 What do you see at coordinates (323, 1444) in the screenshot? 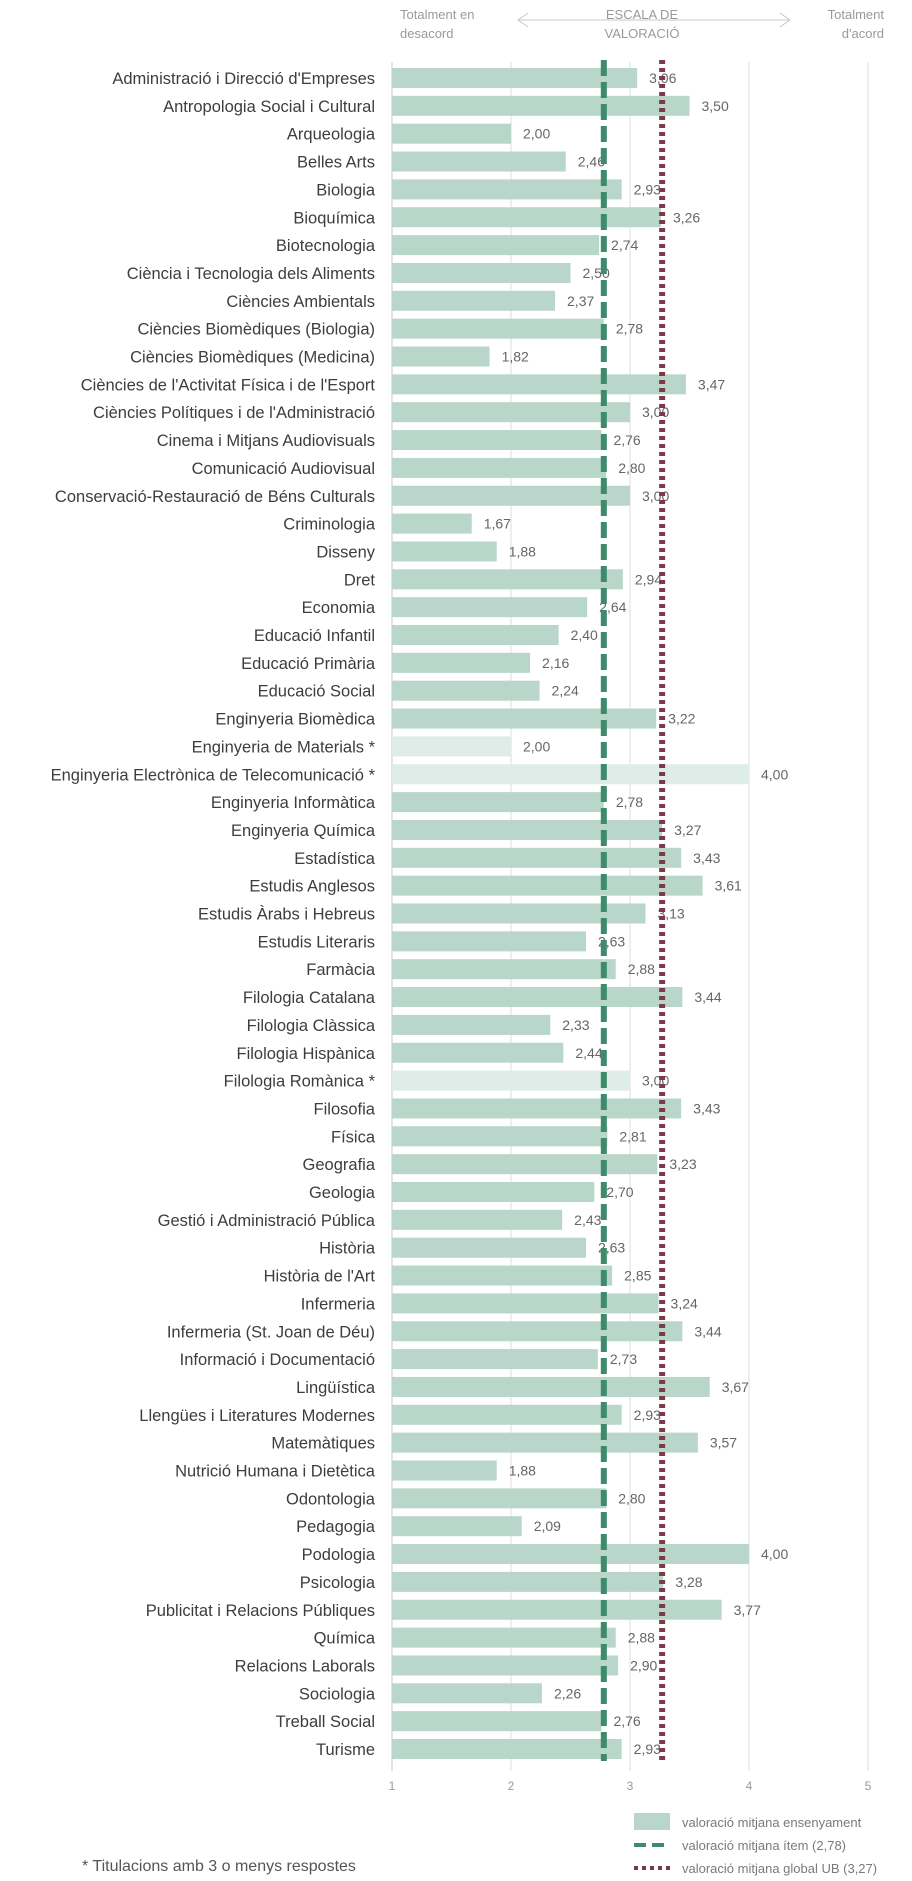
I see `category-label: Matemàtiques` at bounding box center [323, 1444].